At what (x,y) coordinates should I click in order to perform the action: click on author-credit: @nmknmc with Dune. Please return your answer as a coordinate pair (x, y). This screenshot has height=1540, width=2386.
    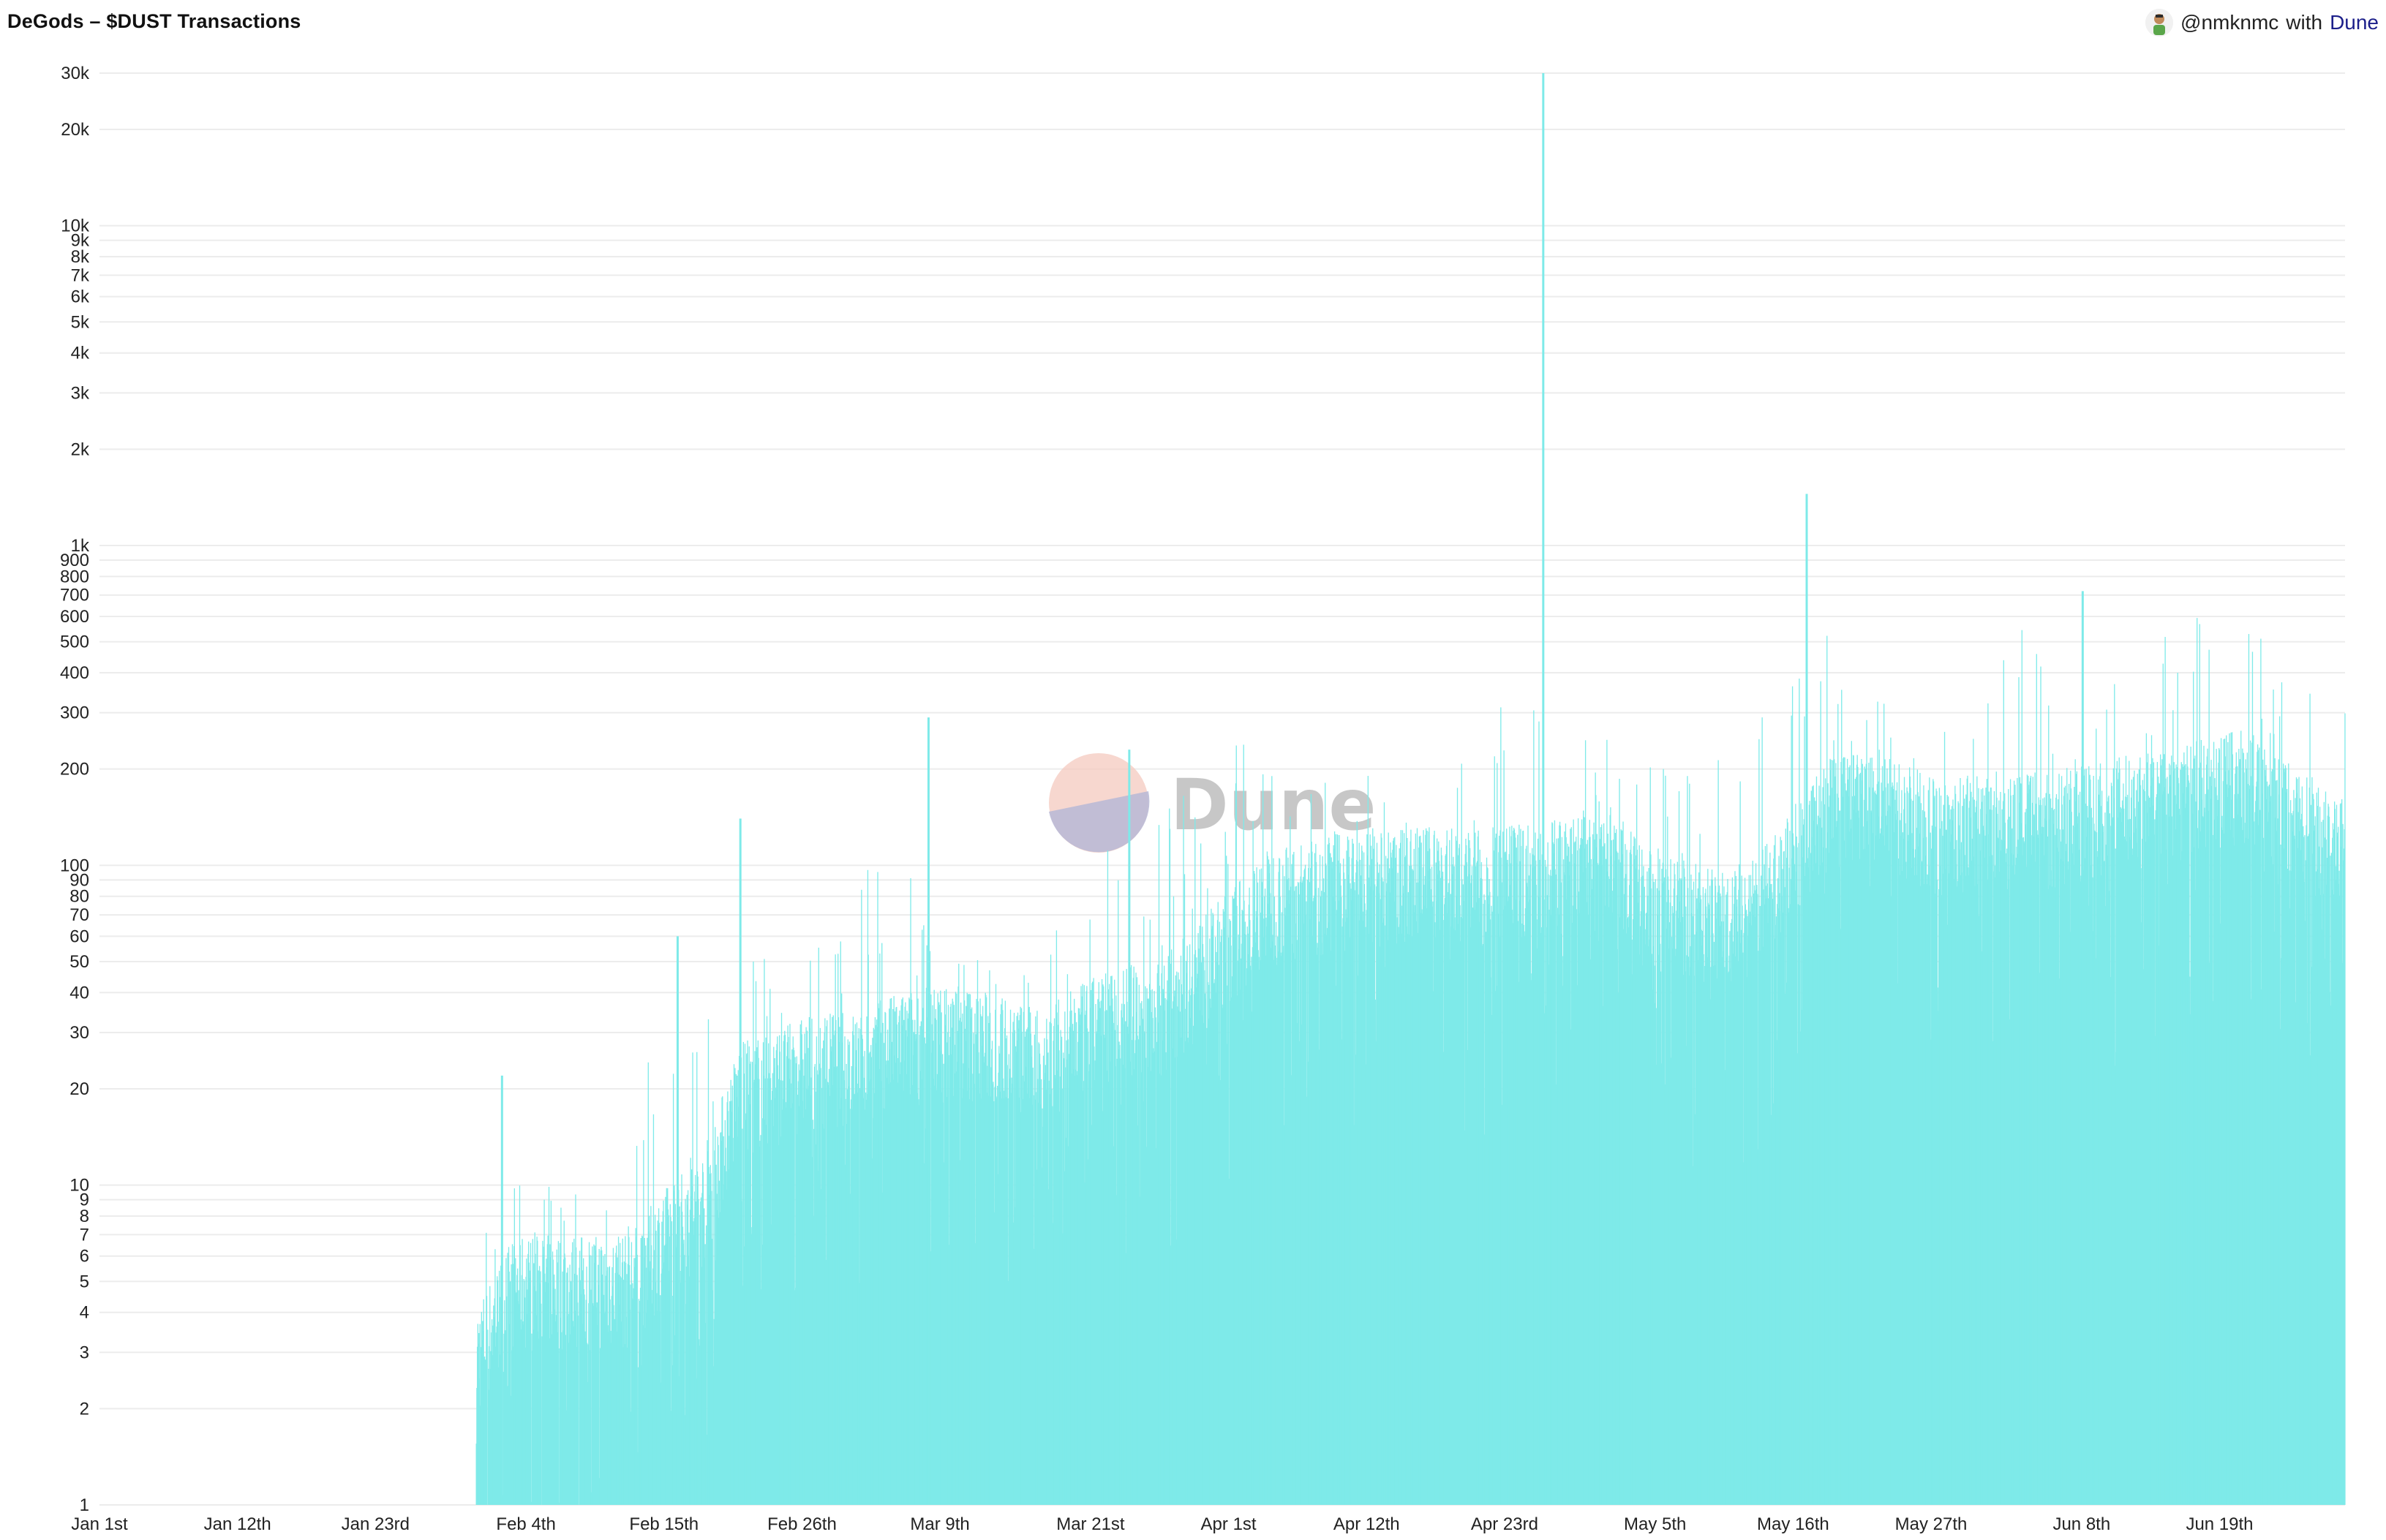
    Looking at the image, I should click on (2262, 23).